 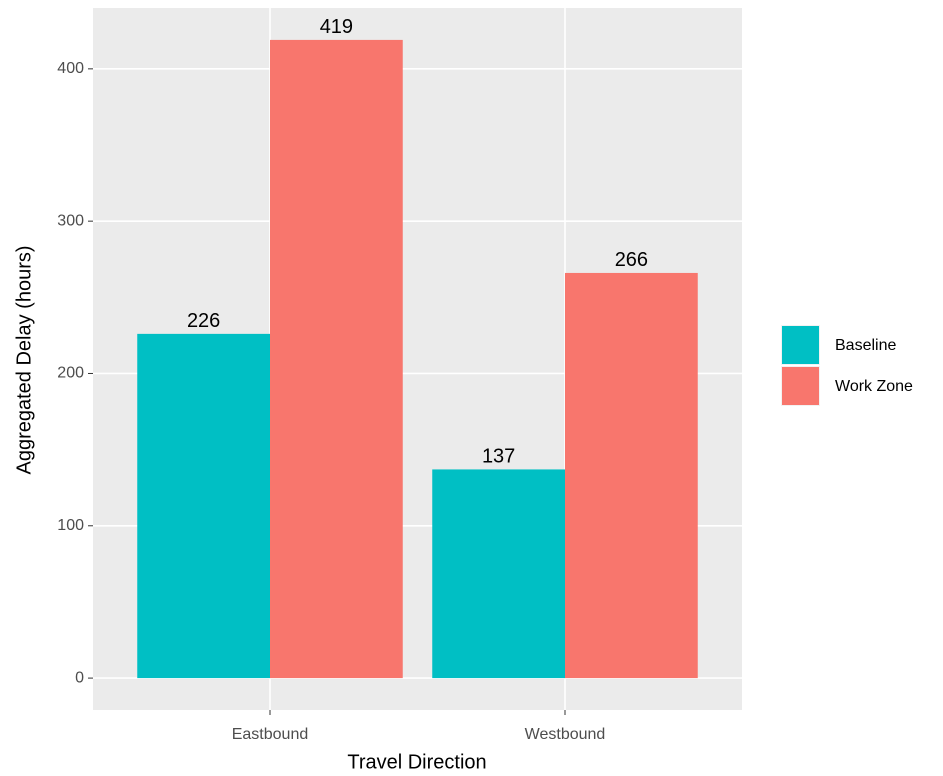 What do you see at coordinates (865, 345) in the screenshot?
I see `legend-label: Baseline` at bounding box center [865, 345].